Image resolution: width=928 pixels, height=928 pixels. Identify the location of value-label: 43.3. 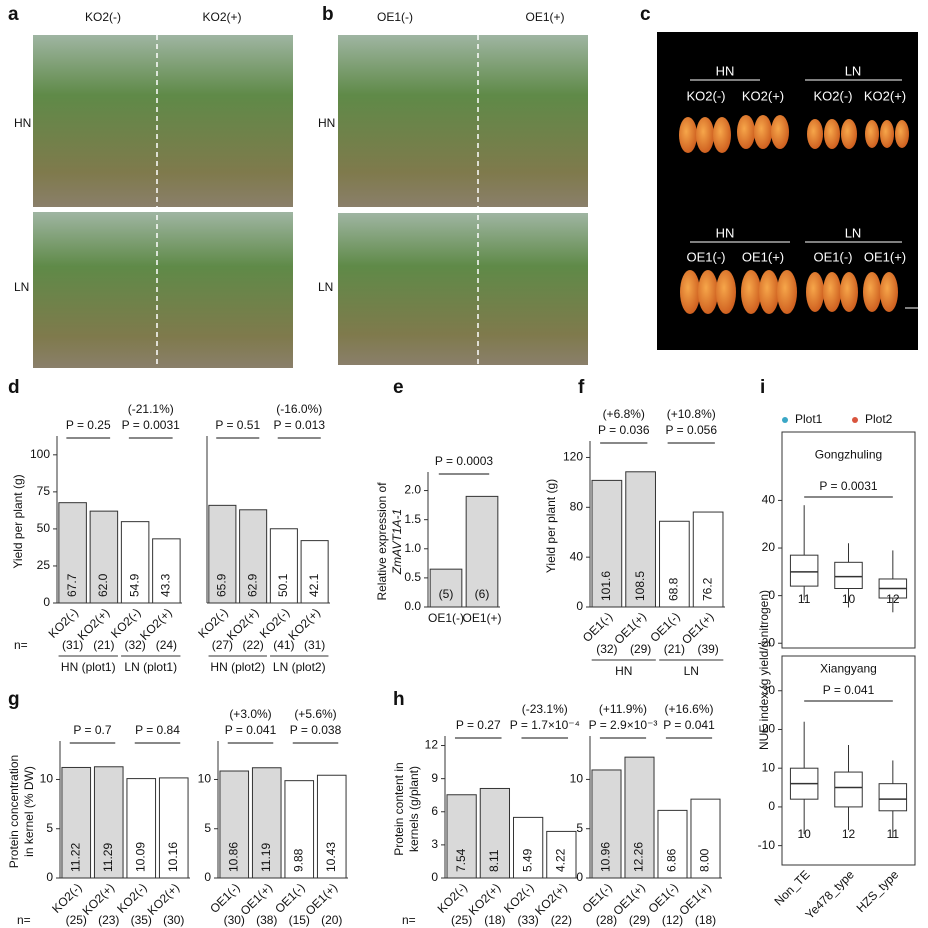
(166, 585).